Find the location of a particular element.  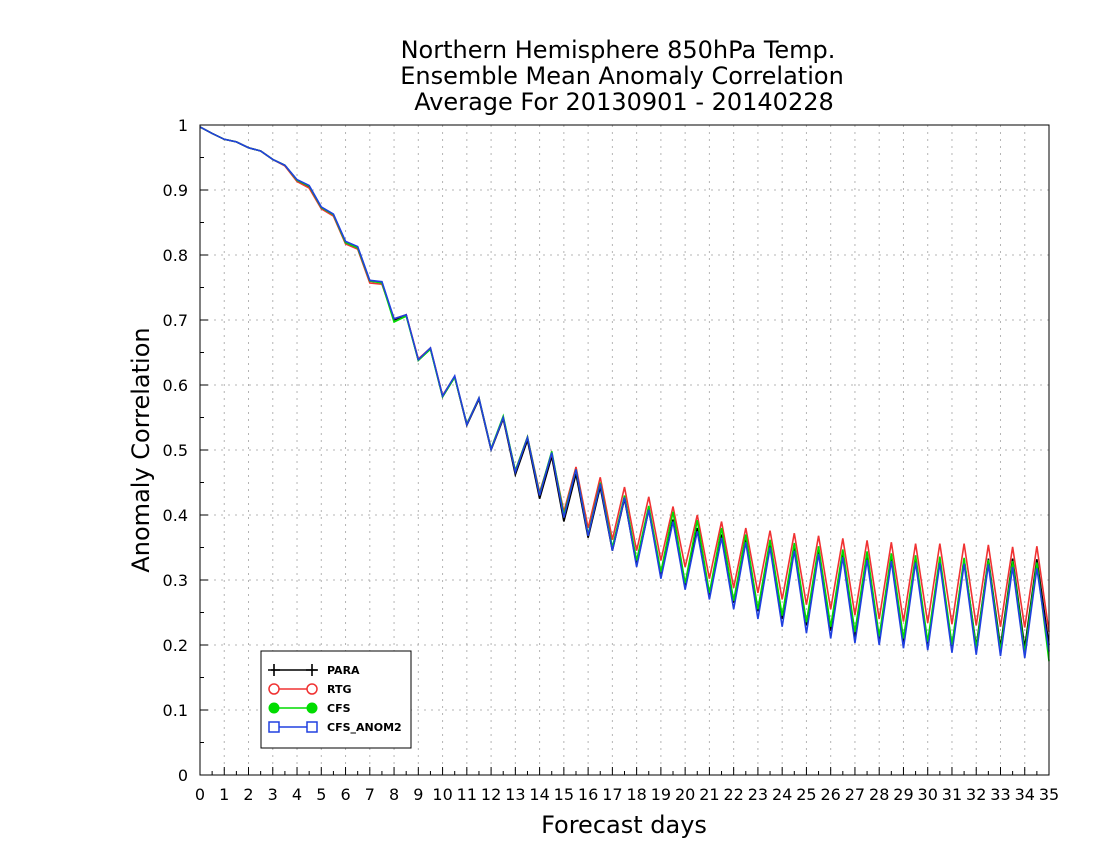

y-axis-ticks: 0 0.1 0.2 0.3 0.4 0.5 0.6 0.7 0.8 0.9 1 is located at coordinates (185, 450).